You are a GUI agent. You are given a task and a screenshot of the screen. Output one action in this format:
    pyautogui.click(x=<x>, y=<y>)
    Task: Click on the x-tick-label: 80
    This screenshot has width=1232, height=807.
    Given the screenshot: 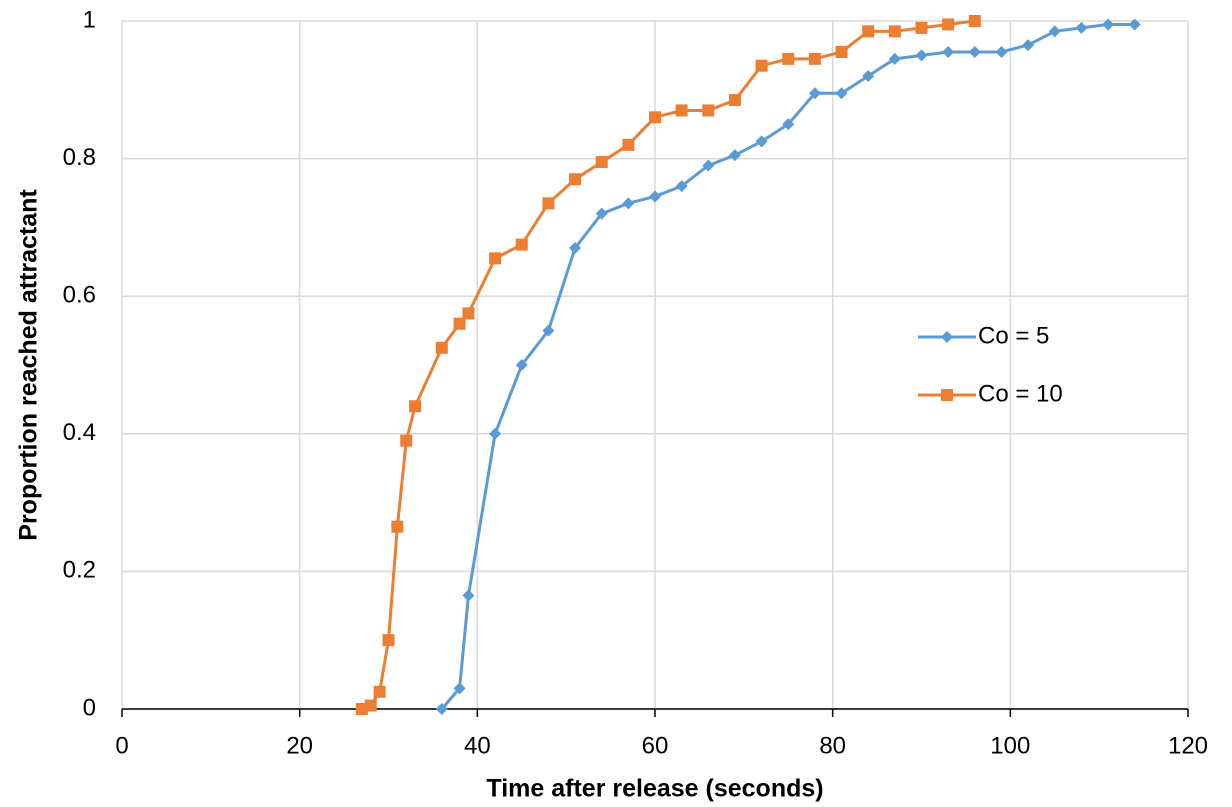 What is the action you would take?
    pyautogui.click(x=832, y=745)
    